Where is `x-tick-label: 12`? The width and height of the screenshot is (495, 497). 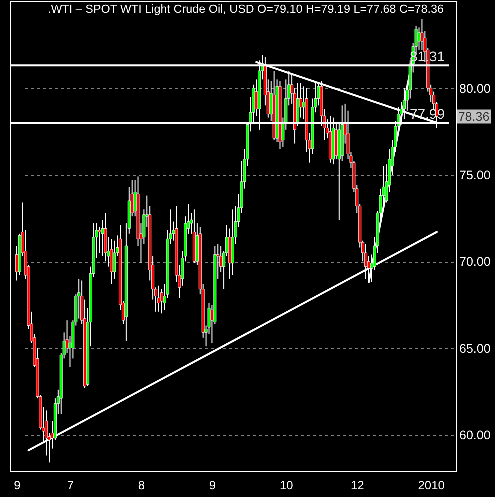 x-tick-label: 12 is located at coordinates (357, 485).